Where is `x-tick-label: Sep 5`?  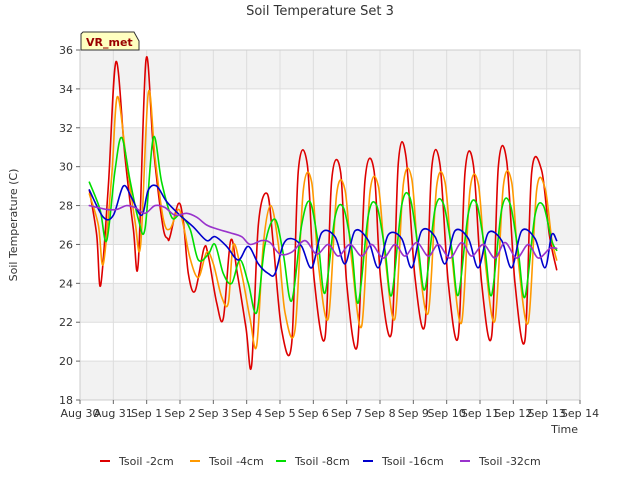 x-tick-label: Sep 5 is located at coordinates (279, 413).